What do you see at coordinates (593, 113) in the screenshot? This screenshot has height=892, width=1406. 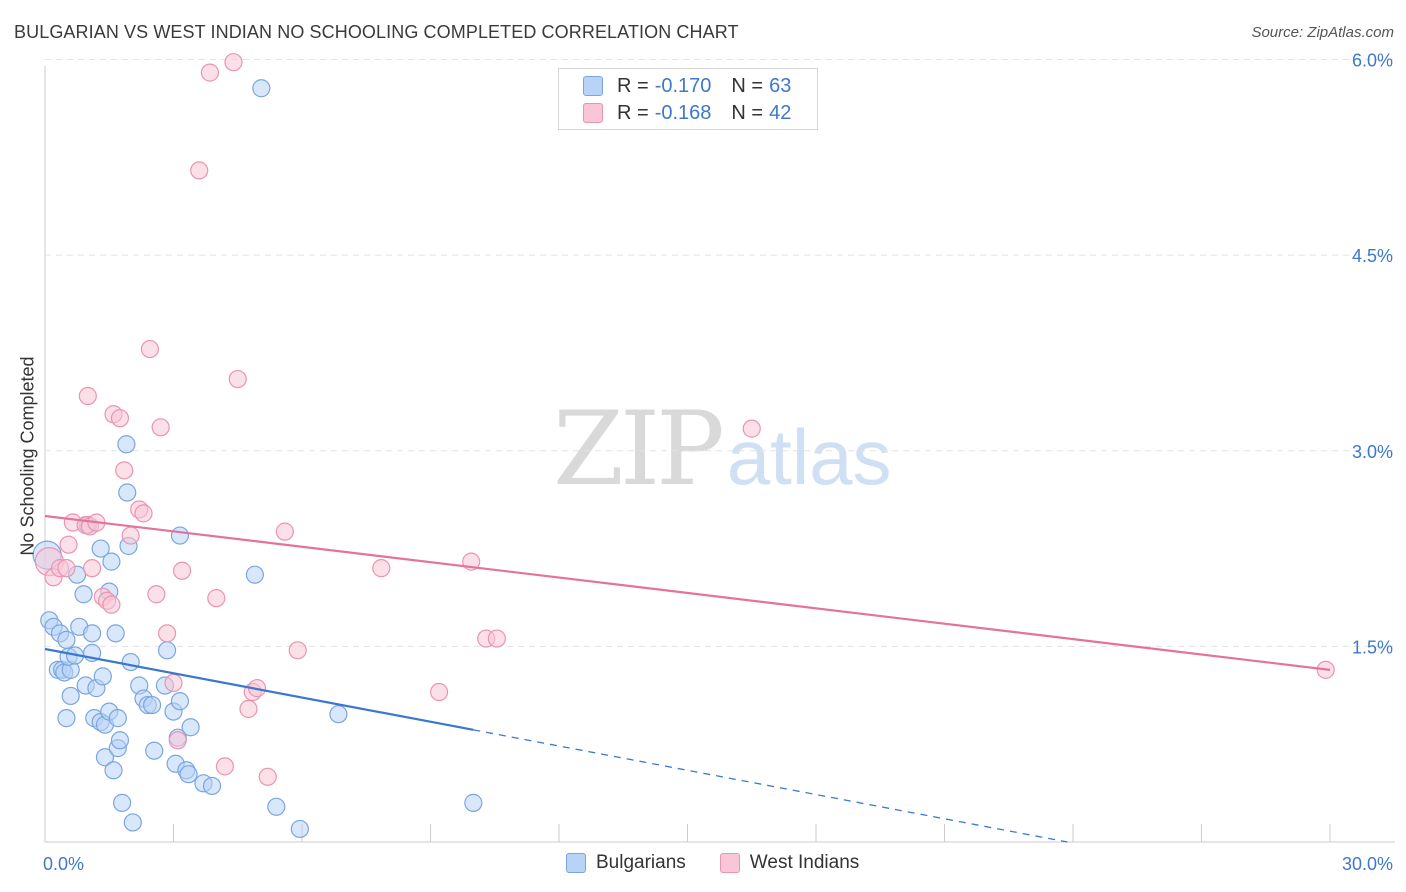 I see `west-indians-swatch` at bounding box center [593, 113].